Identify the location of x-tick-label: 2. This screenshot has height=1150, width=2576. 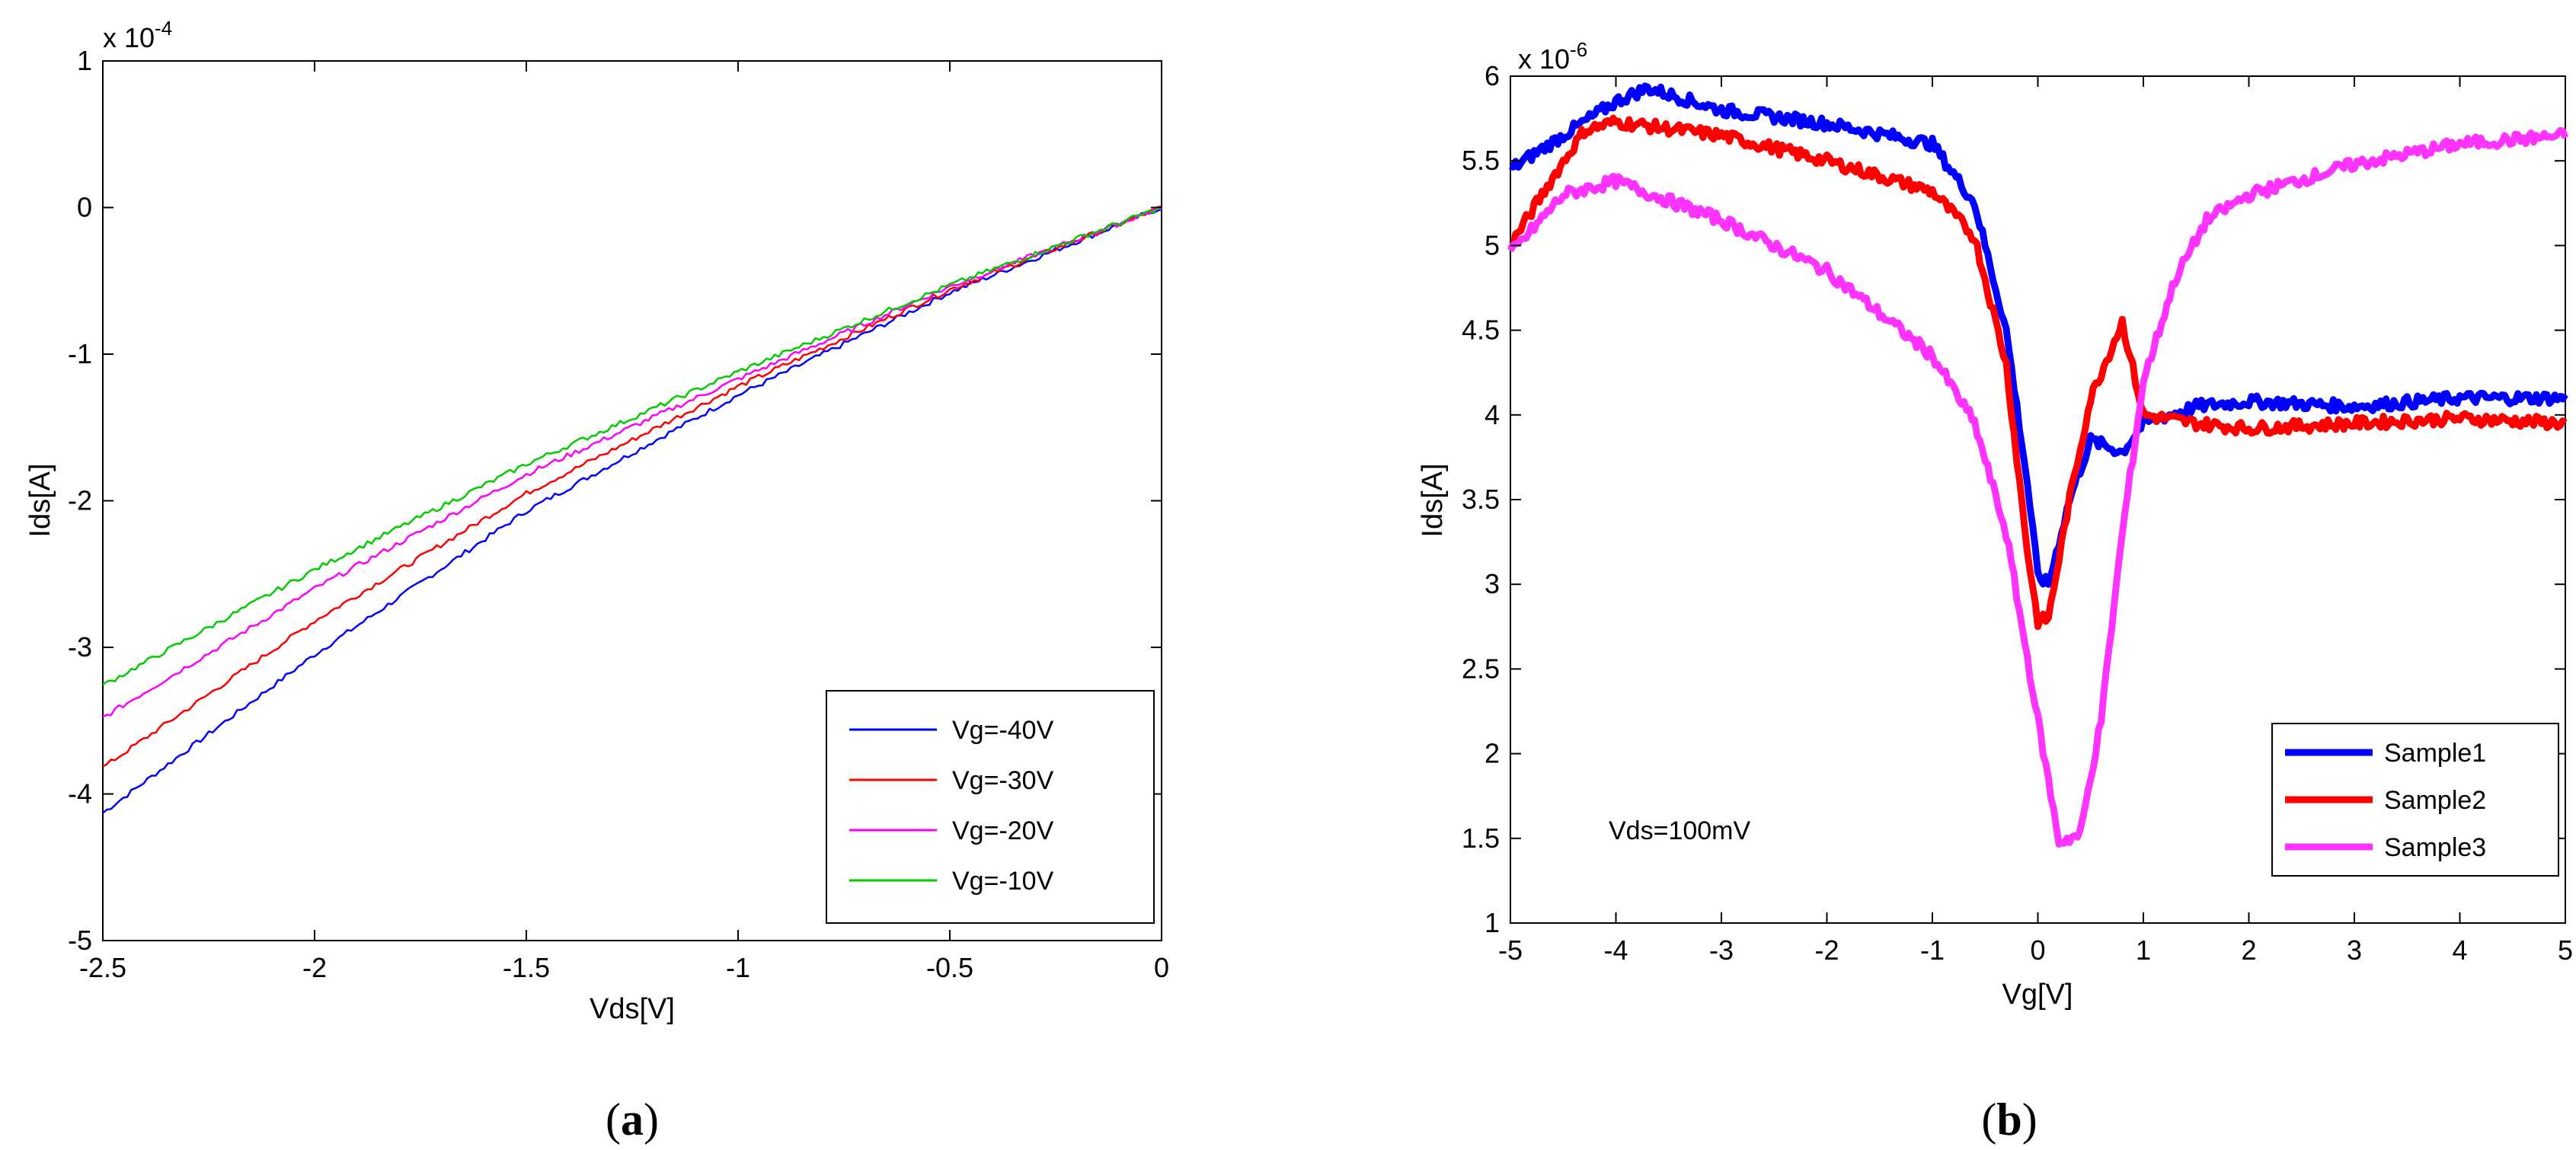
(2248, 950).